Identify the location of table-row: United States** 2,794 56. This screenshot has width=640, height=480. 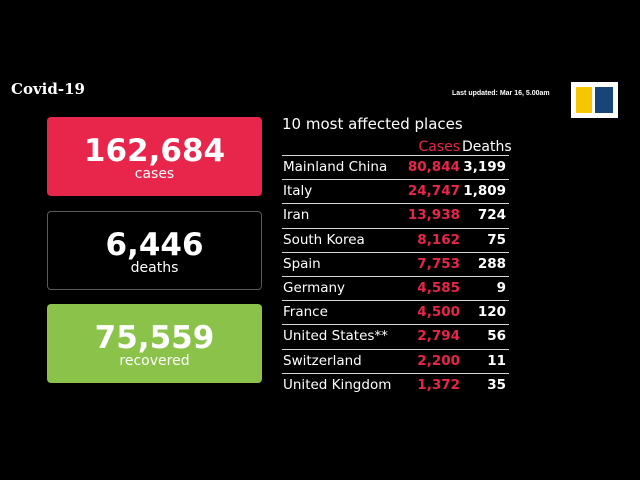
(395, 336).